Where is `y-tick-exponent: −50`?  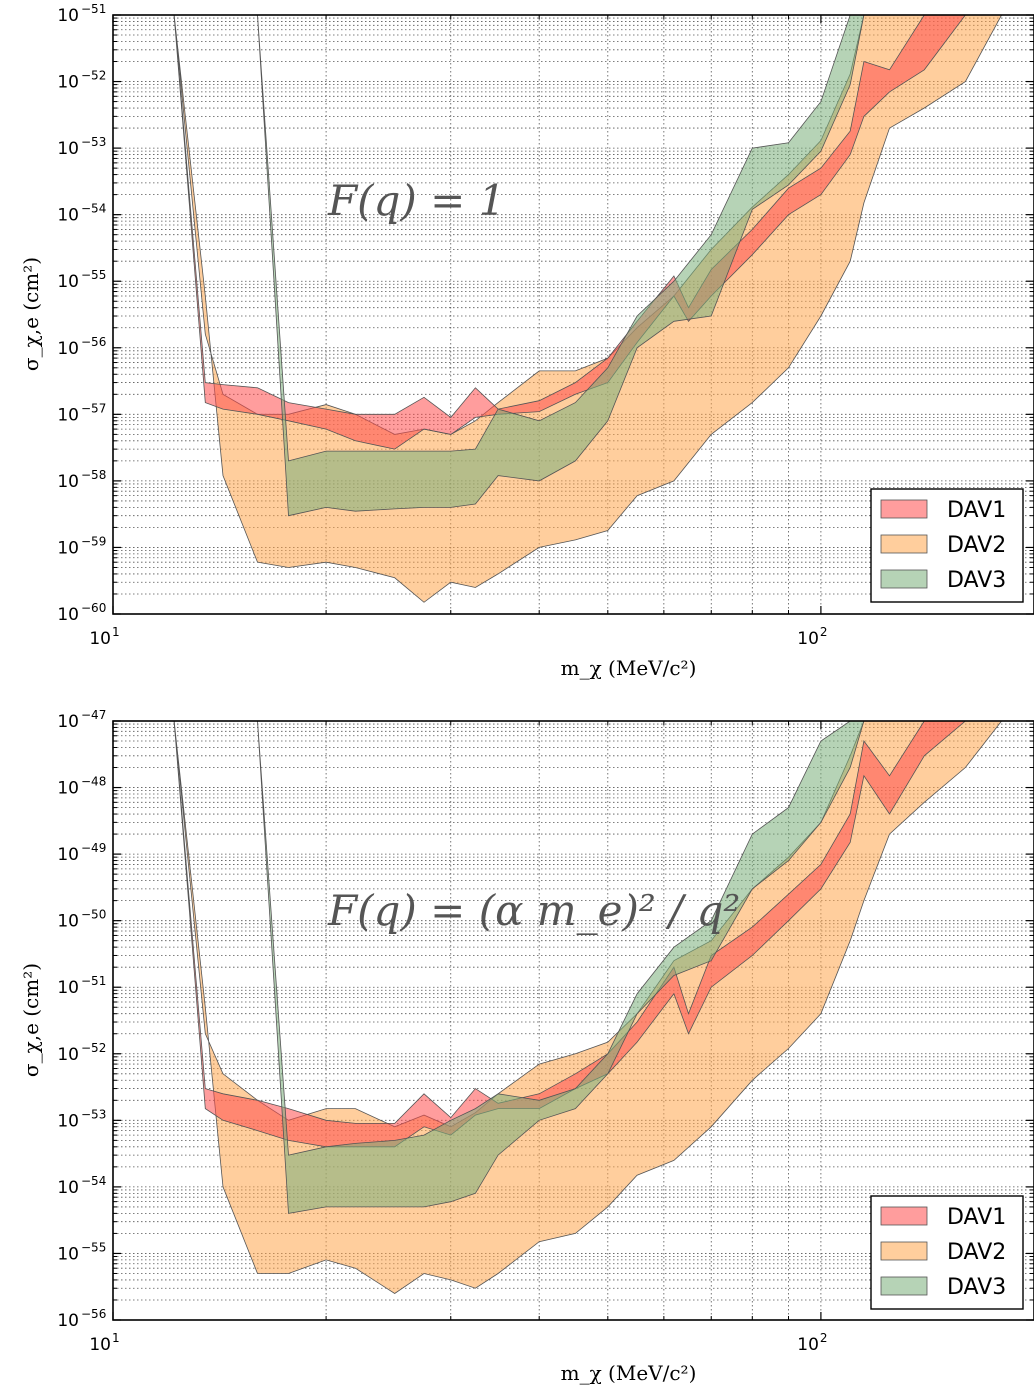 y-tick-exponent: −50 is located at coordinates (93, 915).